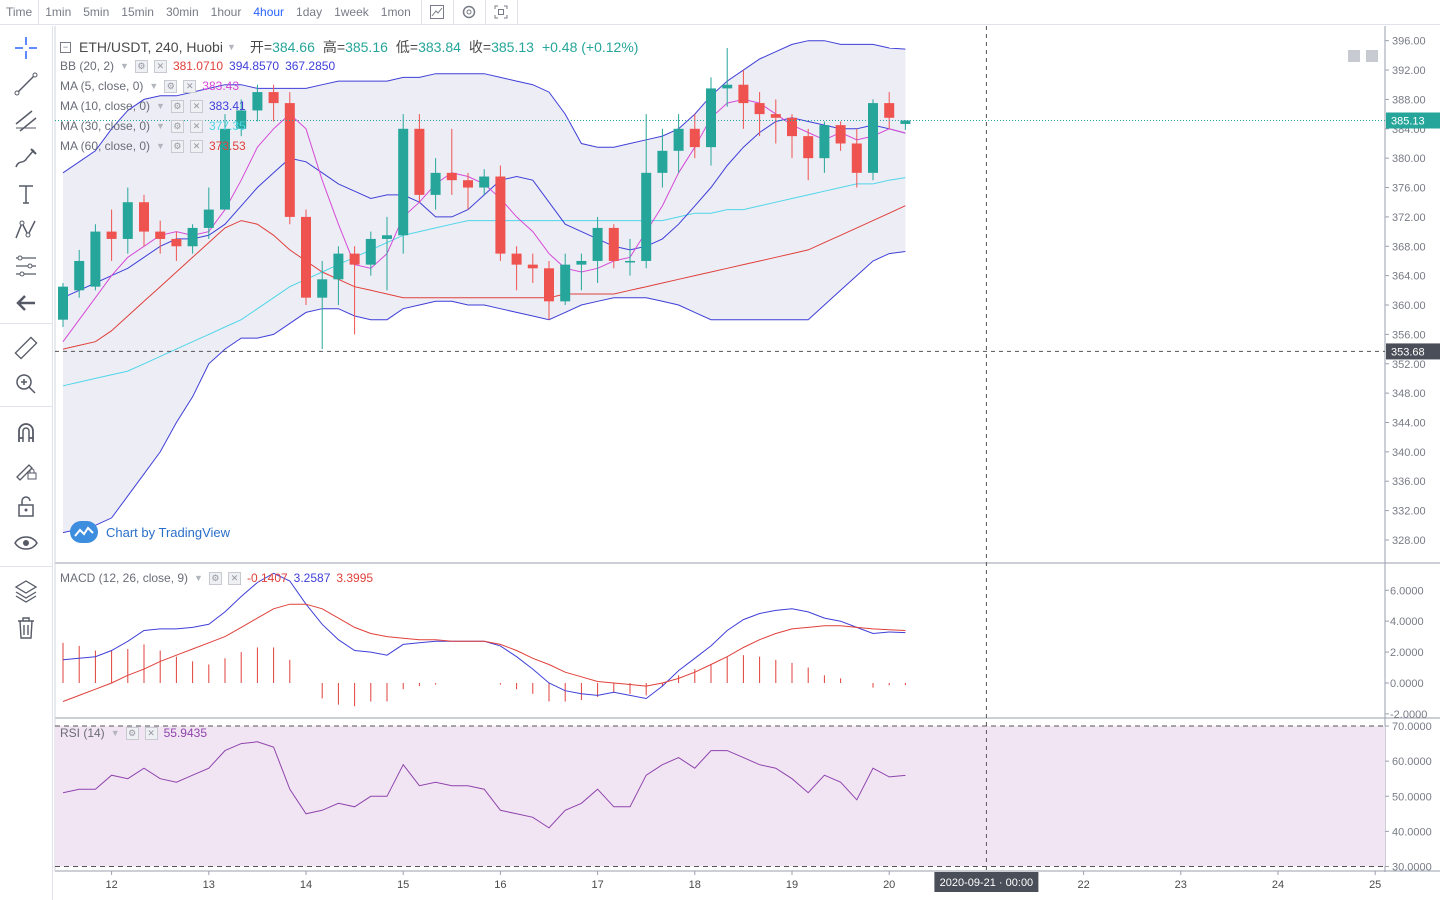  I want to click on magnet-icon, so click(26, 433).